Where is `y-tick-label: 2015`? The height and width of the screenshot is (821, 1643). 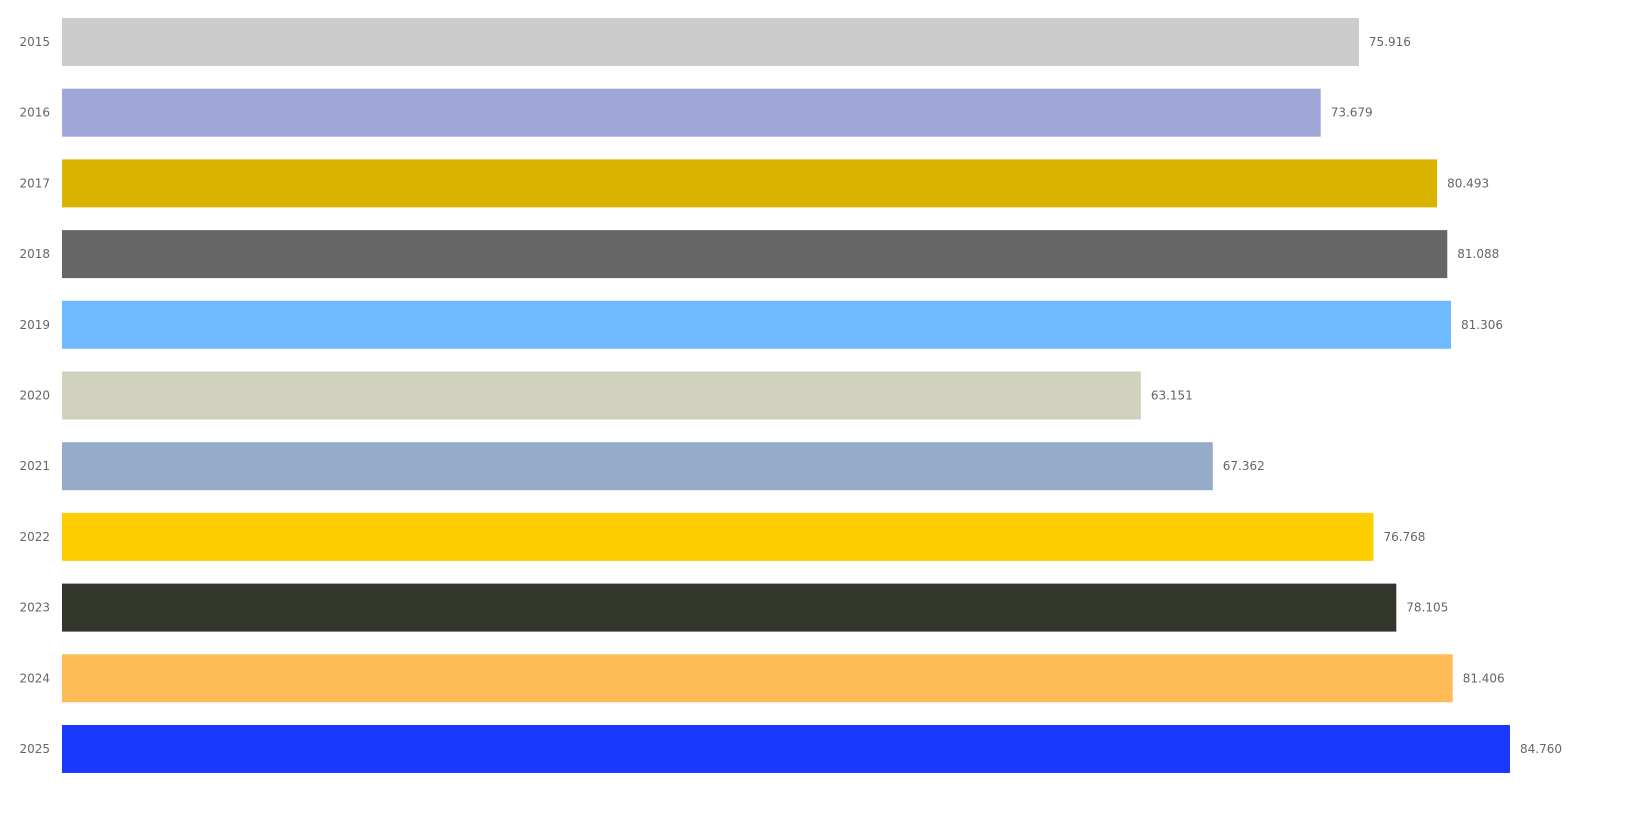 y-tick-label: 2015 is located at coordinates (34, 42).